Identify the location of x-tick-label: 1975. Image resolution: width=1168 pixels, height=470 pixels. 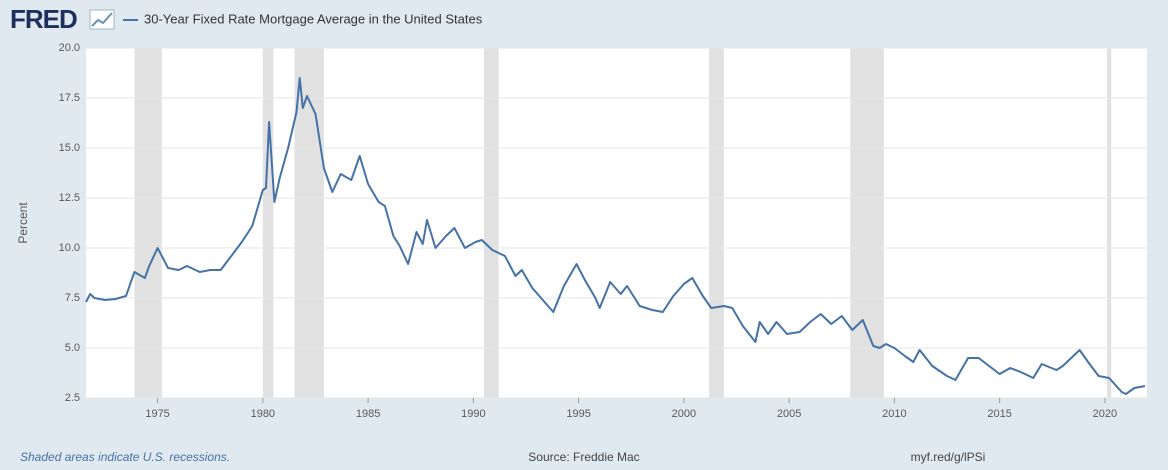
(157, 414).